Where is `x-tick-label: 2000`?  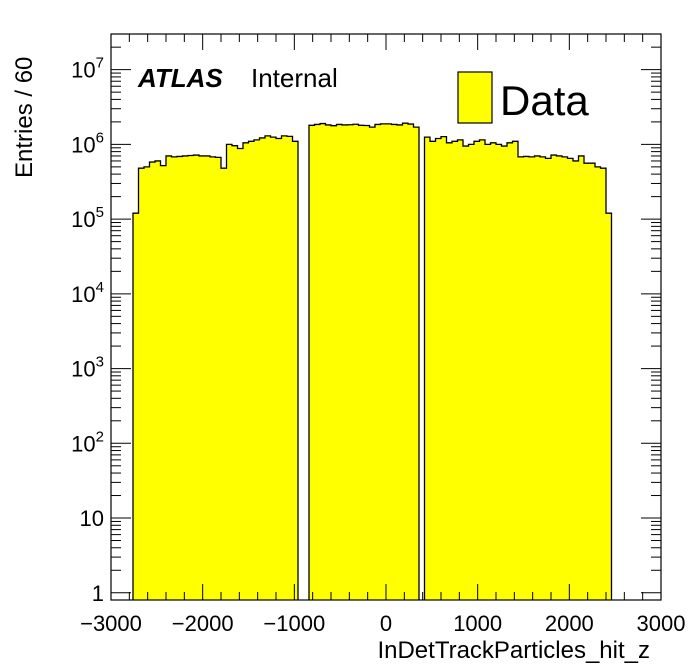
x-tick-label: 2000 is located at coordinates (569, 623).